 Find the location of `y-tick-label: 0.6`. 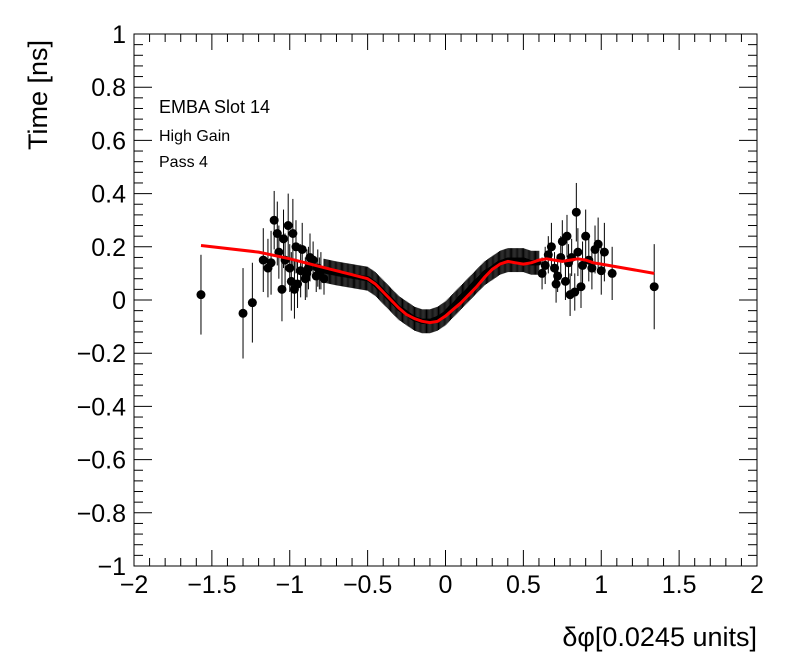

y-tick-label: 0.6 is located at coordinates (108, 141).